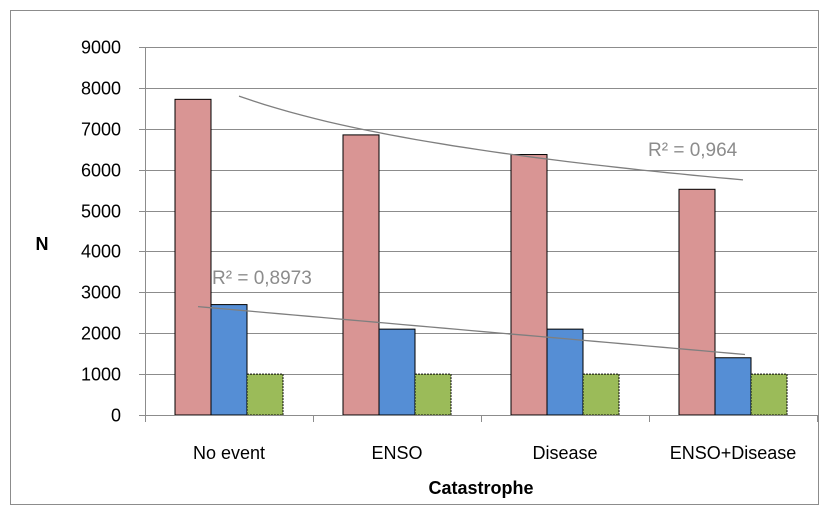  What do you see at coordinates (769, 394) in the screenshot?
I see `bar-series-3-enso-disease` at bounding box center [769, 394].